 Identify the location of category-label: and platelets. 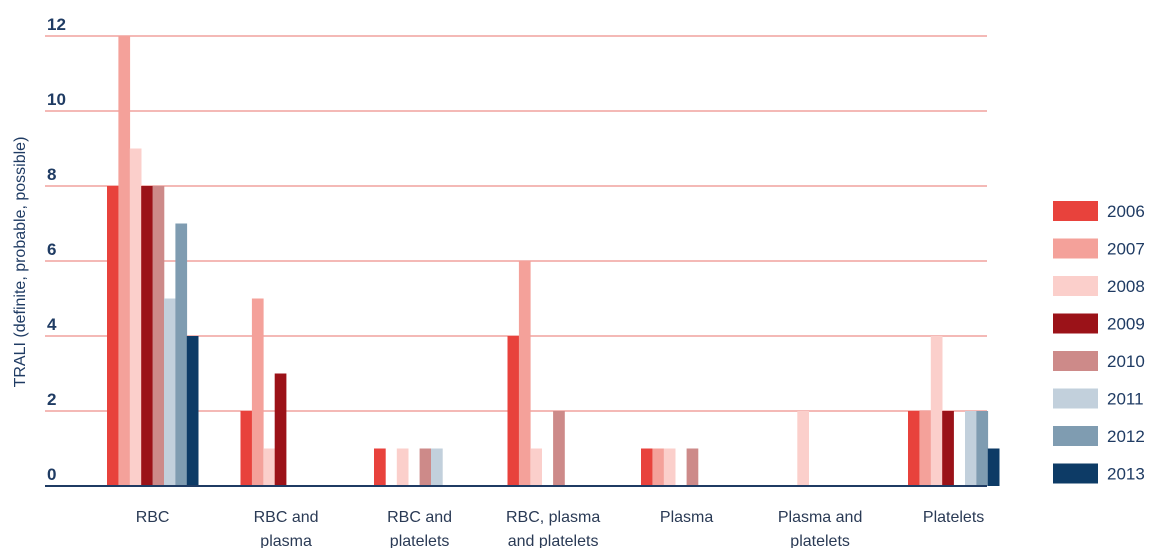
(553, 540).